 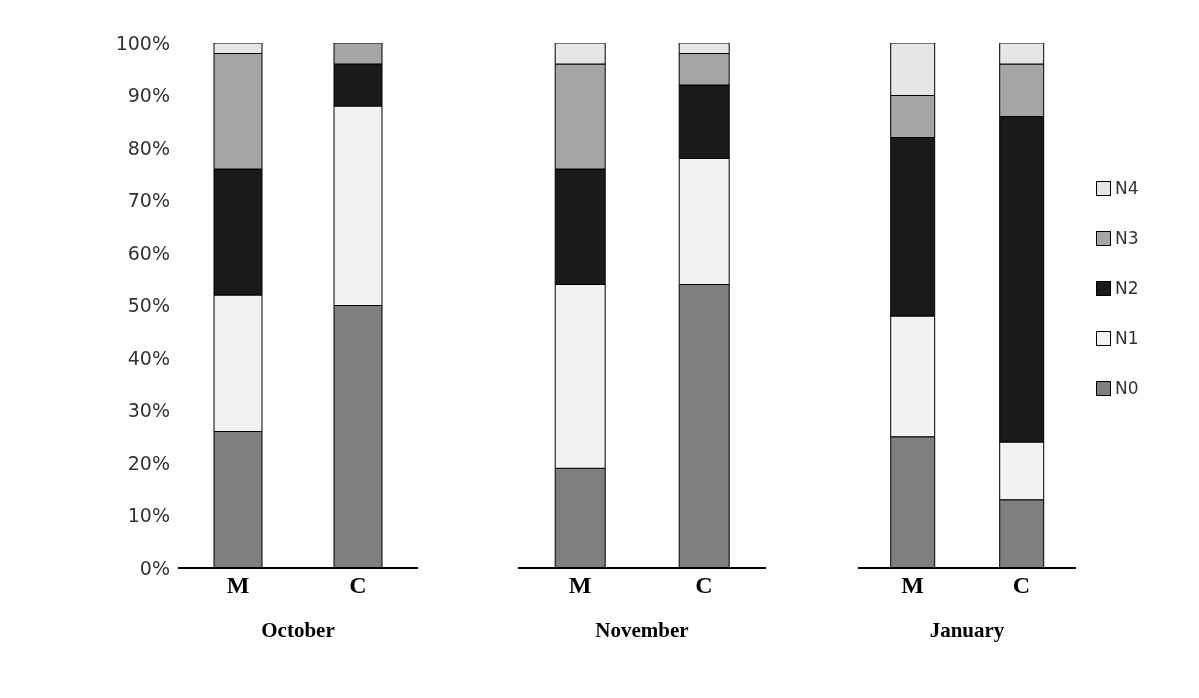 I want to click on y-tick-label: 30%, so click(x=148, y=410).